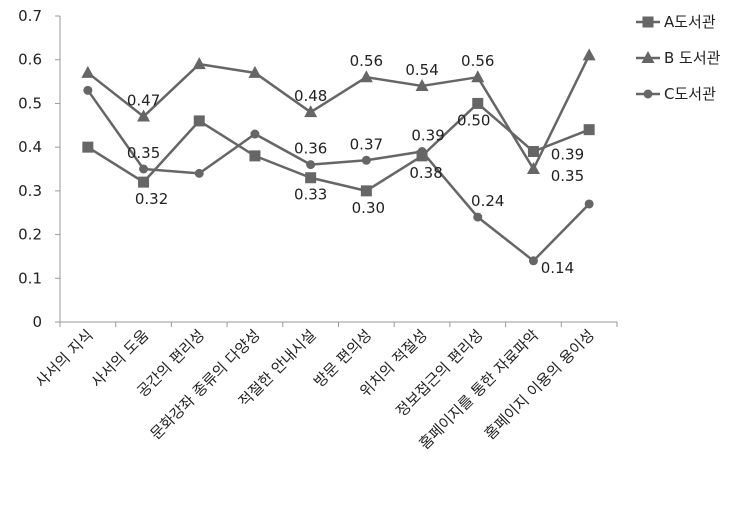 The image size is (736, 520). What do you see at coordinates (421, 70) in the screenshot?
I see `data-label: 0.54` at bounding box center [421, 70].